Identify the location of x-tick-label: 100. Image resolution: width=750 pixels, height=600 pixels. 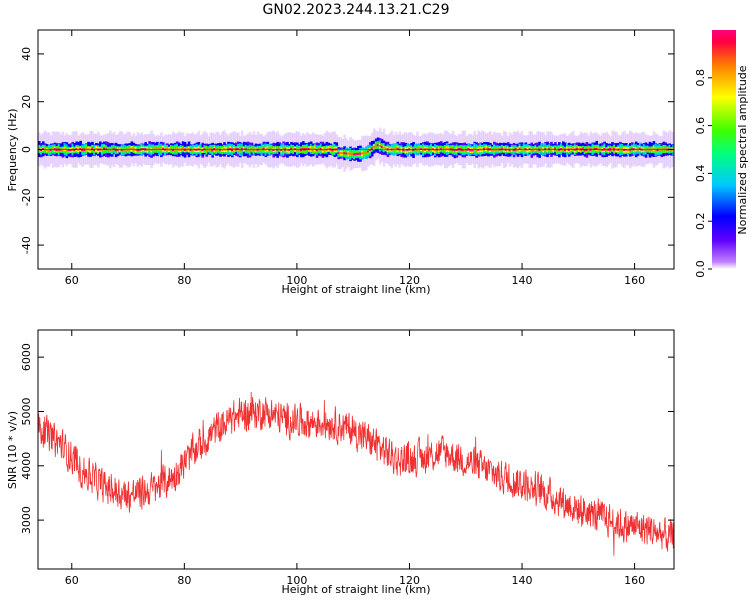
(296, 580).